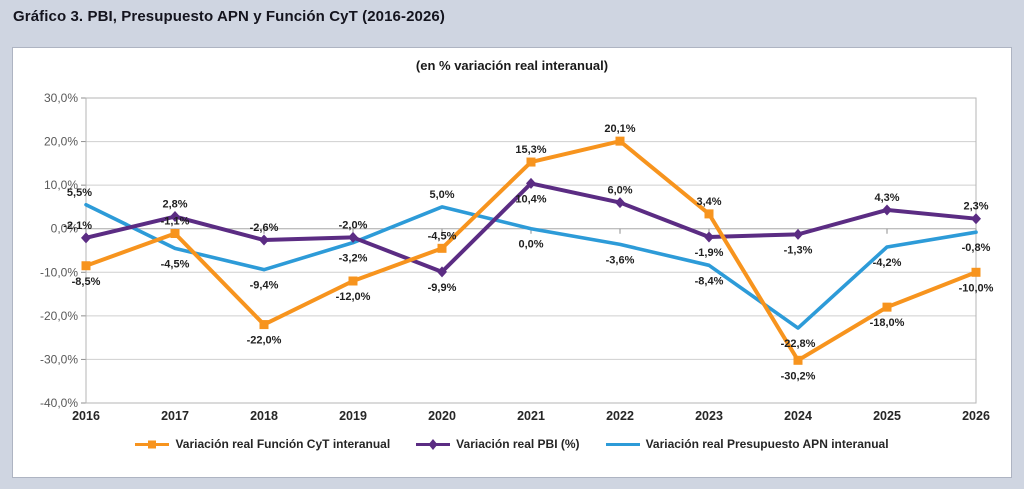 This screenshot has height=489, width=1024. I want to click on svg-text: -22,8%, so click(798, 344).